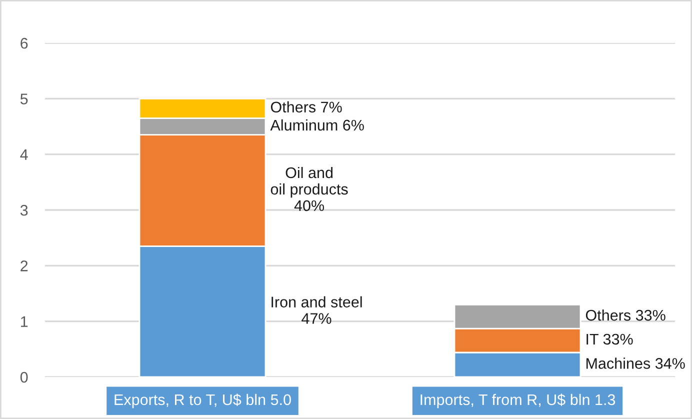 The image size is (692, 419). Describe the element at coordinates (635, 363) in the screenshot. I see `annotation: Machines 34%` at that location.